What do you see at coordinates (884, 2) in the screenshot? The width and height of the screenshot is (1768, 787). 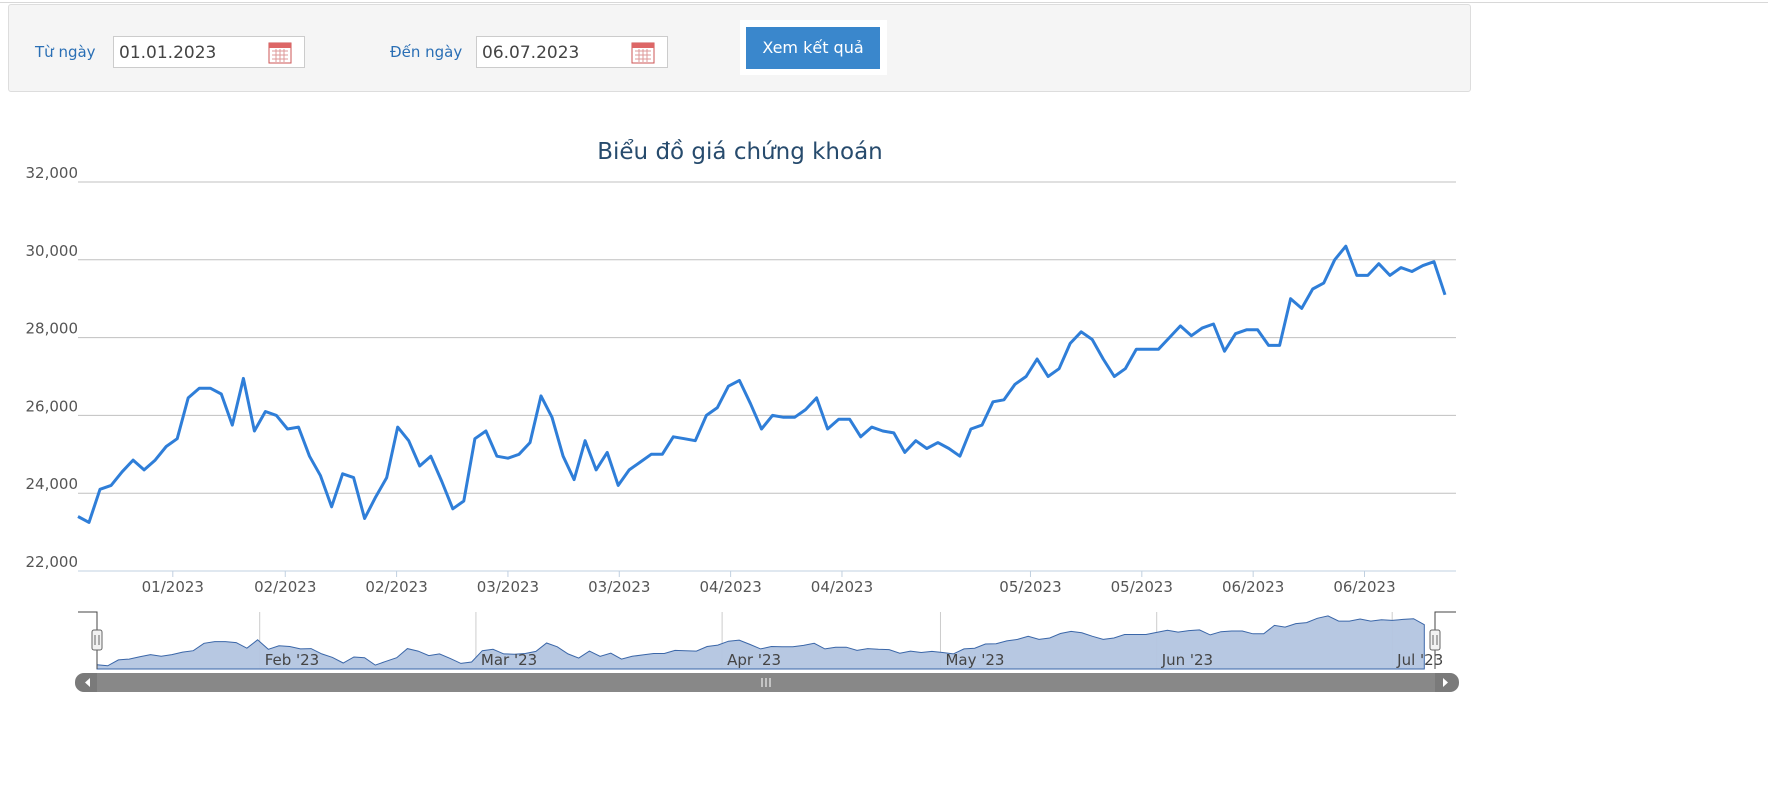 I see `top-border` at bounding box center [884, 2].